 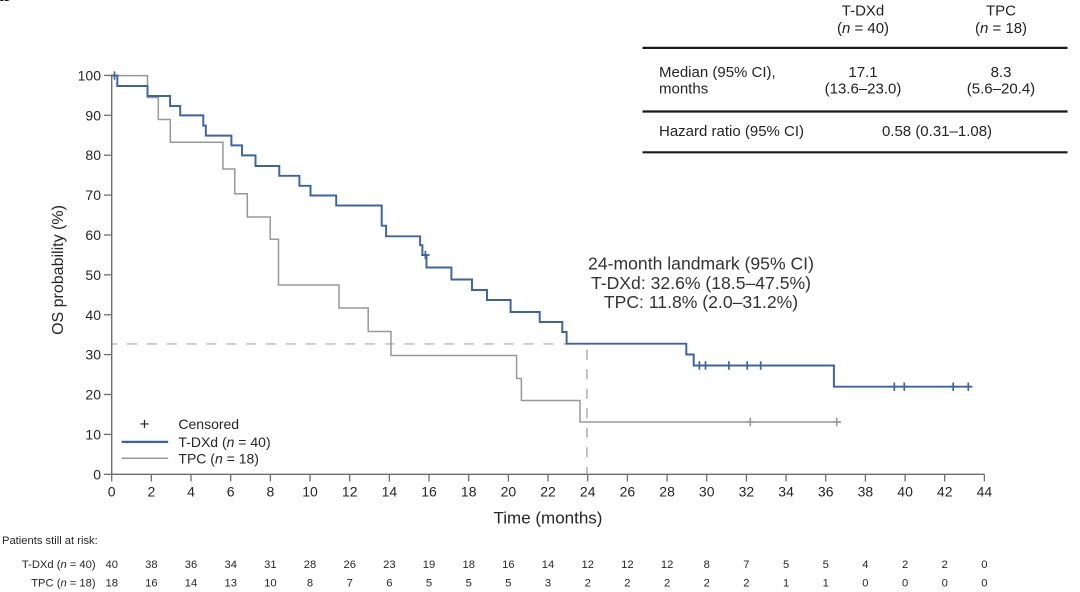 What do you see at coordinates (863, 88) in the screenshot?
I see `svg-text: (13.6–23.0)` at bounding box center [863, 88].